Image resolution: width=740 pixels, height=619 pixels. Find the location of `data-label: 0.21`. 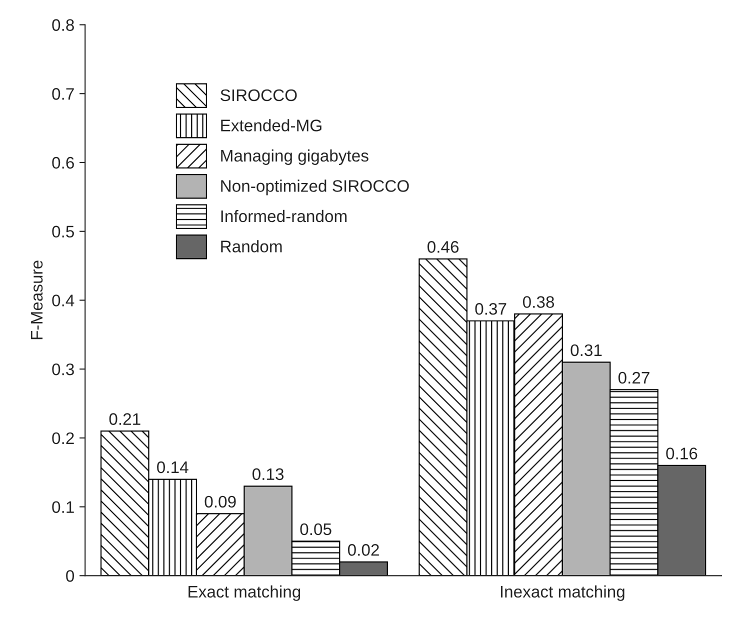

data-label: 0.21 is located at coordinates (124, 419).